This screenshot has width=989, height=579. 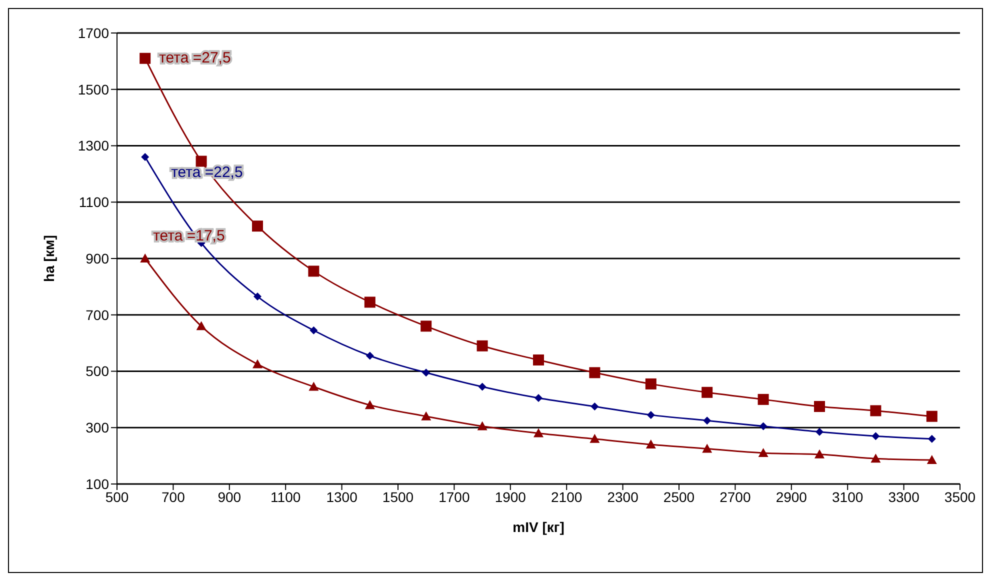 I want to click on y-tick-label: 1700, so click(x=94, y=32).